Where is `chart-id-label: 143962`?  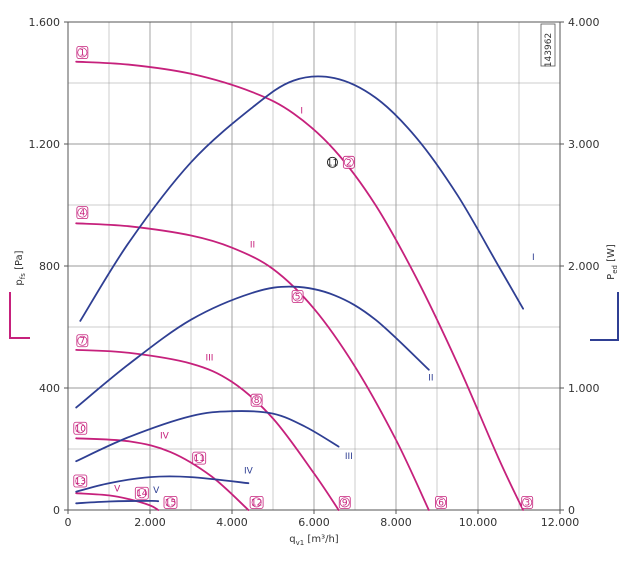 chart-id-label: 143962 is located at coordinates (549, 50).